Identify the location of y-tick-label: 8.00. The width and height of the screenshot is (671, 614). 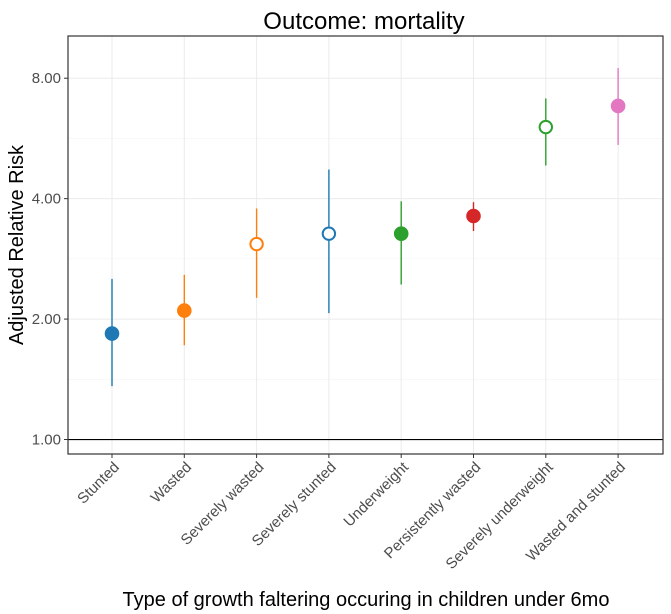
(46, 78).